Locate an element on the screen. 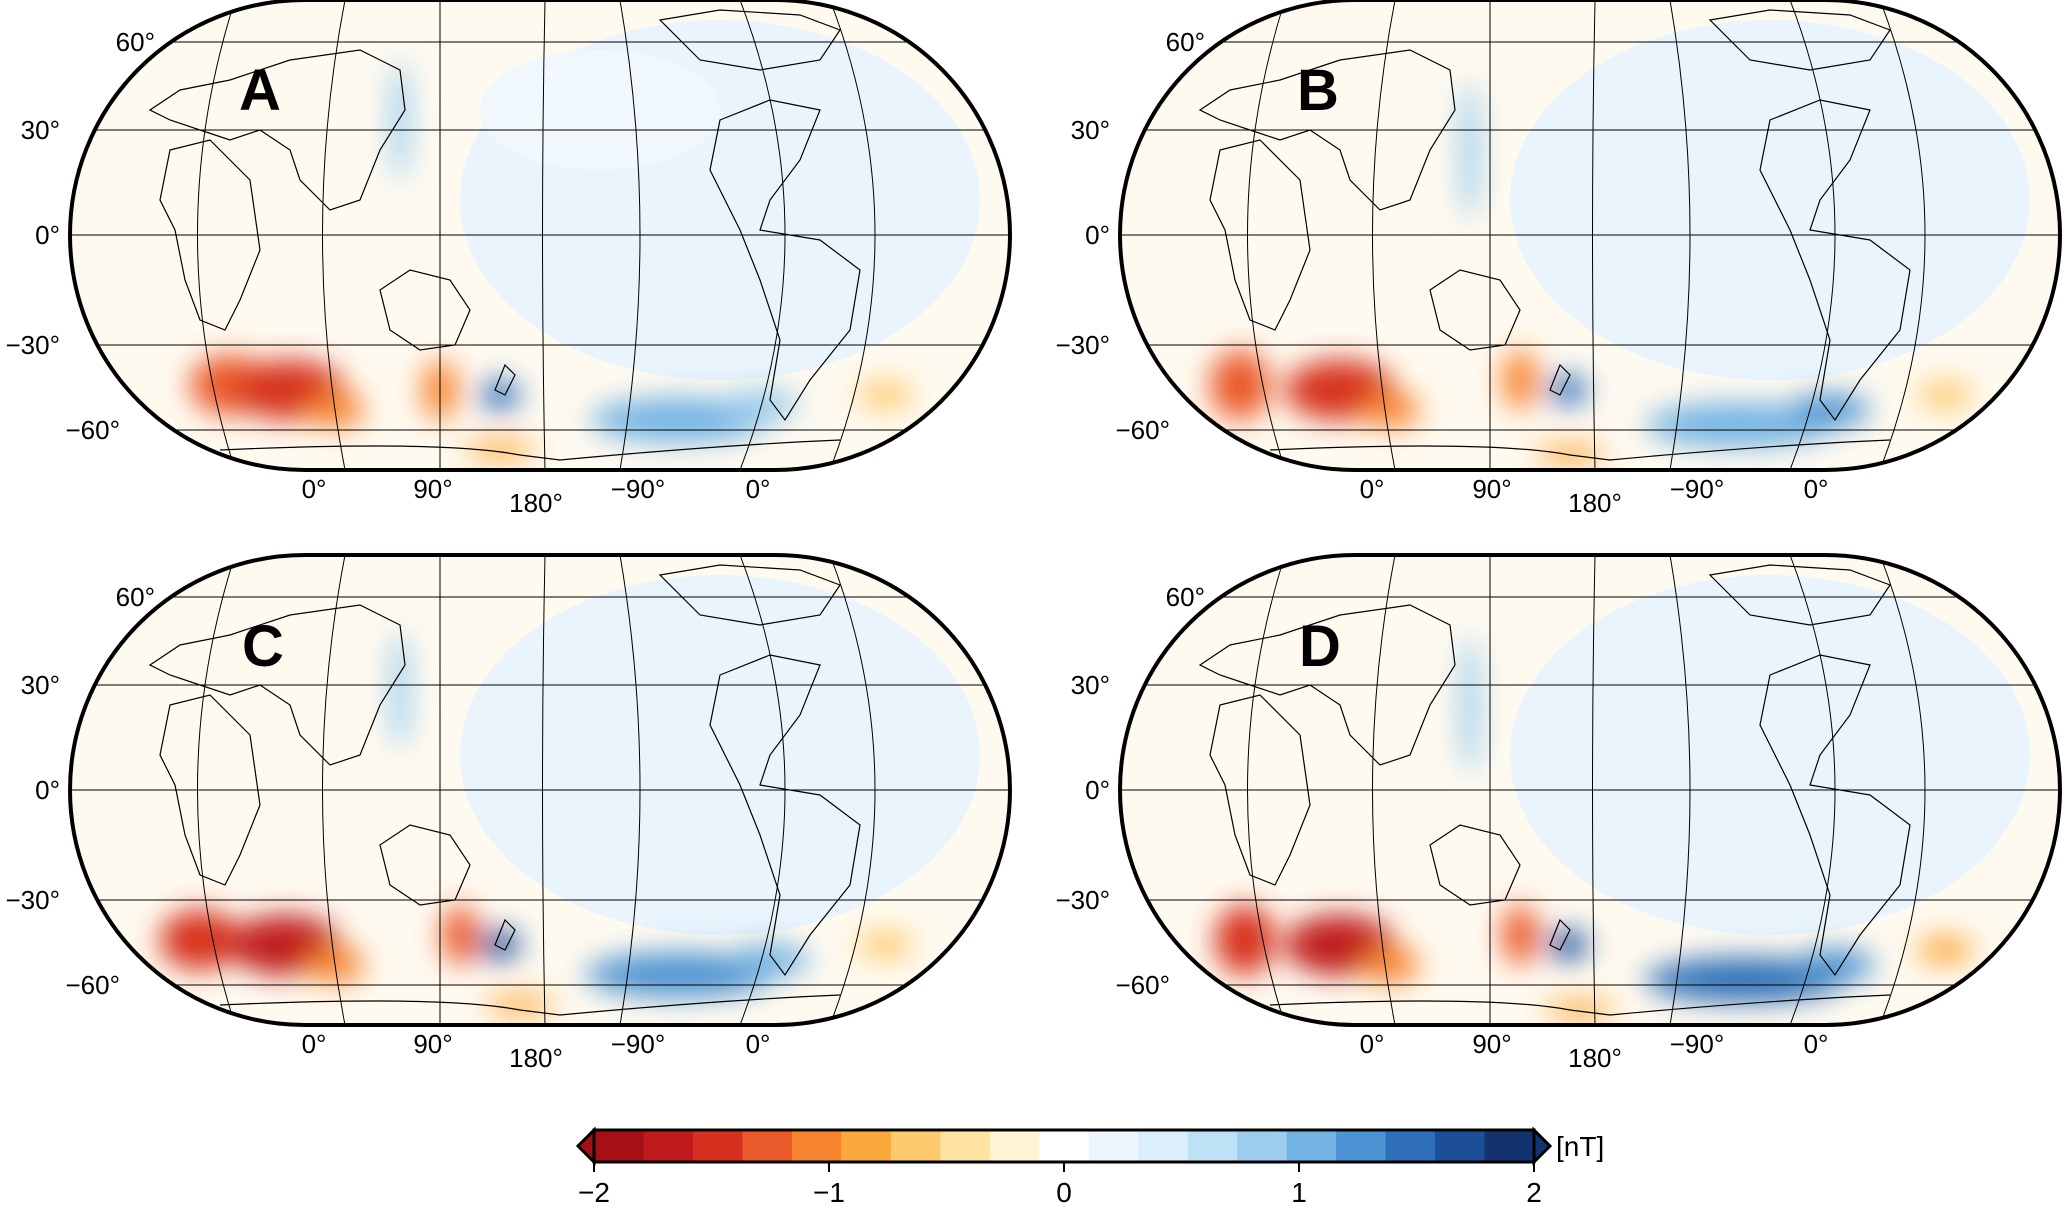 The height and width of the screenshot is (1213, 2067). colorbar-tick-label: −1 is located at coordinates (829, 1192).